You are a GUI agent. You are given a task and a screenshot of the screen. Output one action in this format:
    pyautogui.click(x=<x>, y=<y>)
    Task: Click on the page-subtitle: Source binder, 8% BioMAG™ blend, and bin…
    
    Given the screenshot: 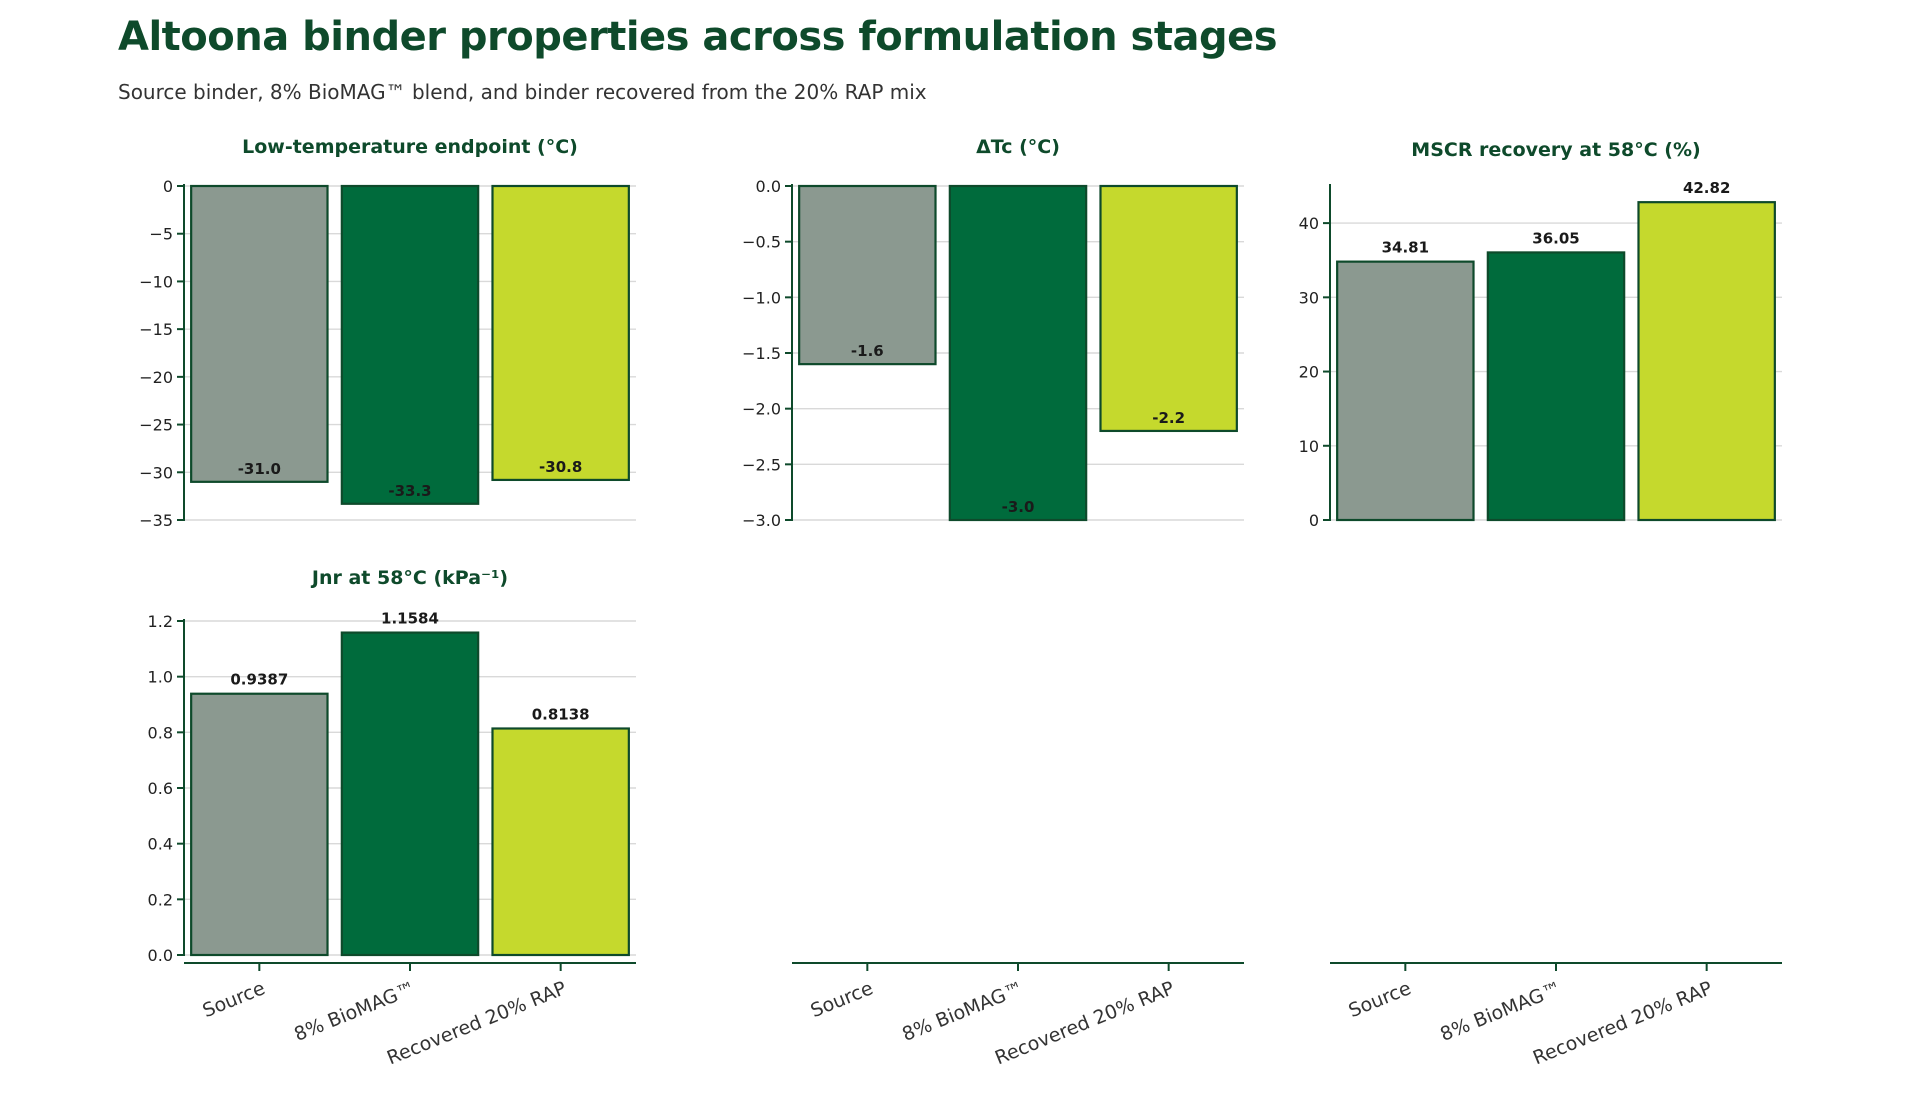 What is the action you would take?
    pyautogui.click(x=522, y=92)
    